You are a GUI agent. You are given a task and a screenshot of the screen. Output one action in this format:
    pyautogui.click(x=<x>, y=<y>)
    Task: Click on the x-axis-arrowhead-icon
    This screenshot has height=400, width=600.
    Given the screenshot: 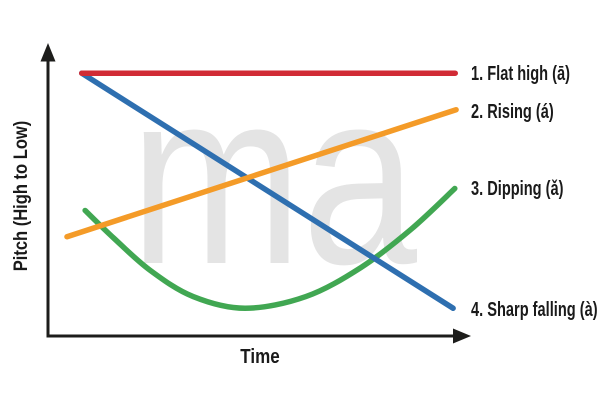 What is the action you would take?
    pyautogui.click(x=462, y=336)
    